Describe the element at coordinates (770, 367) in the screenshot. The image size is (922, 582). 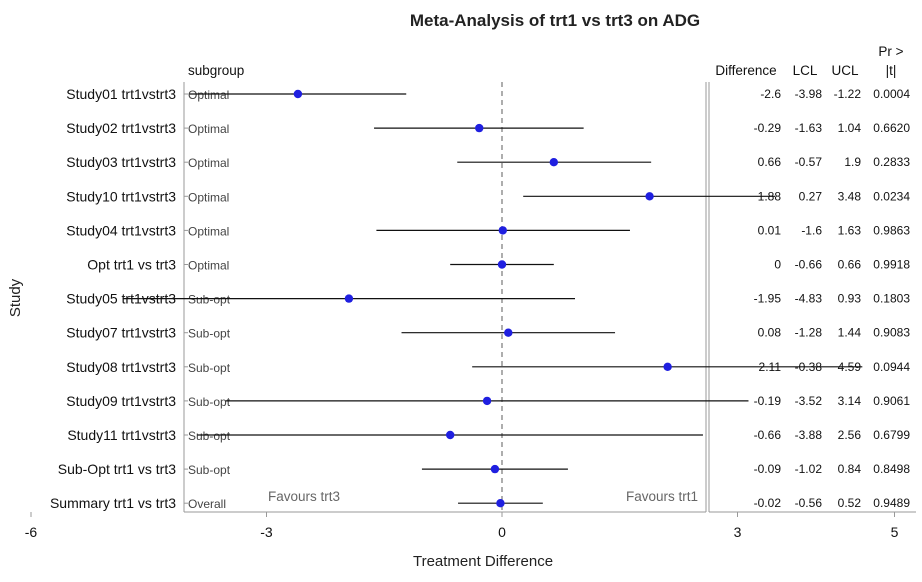
I see `difference-value: 2.11` at that location.